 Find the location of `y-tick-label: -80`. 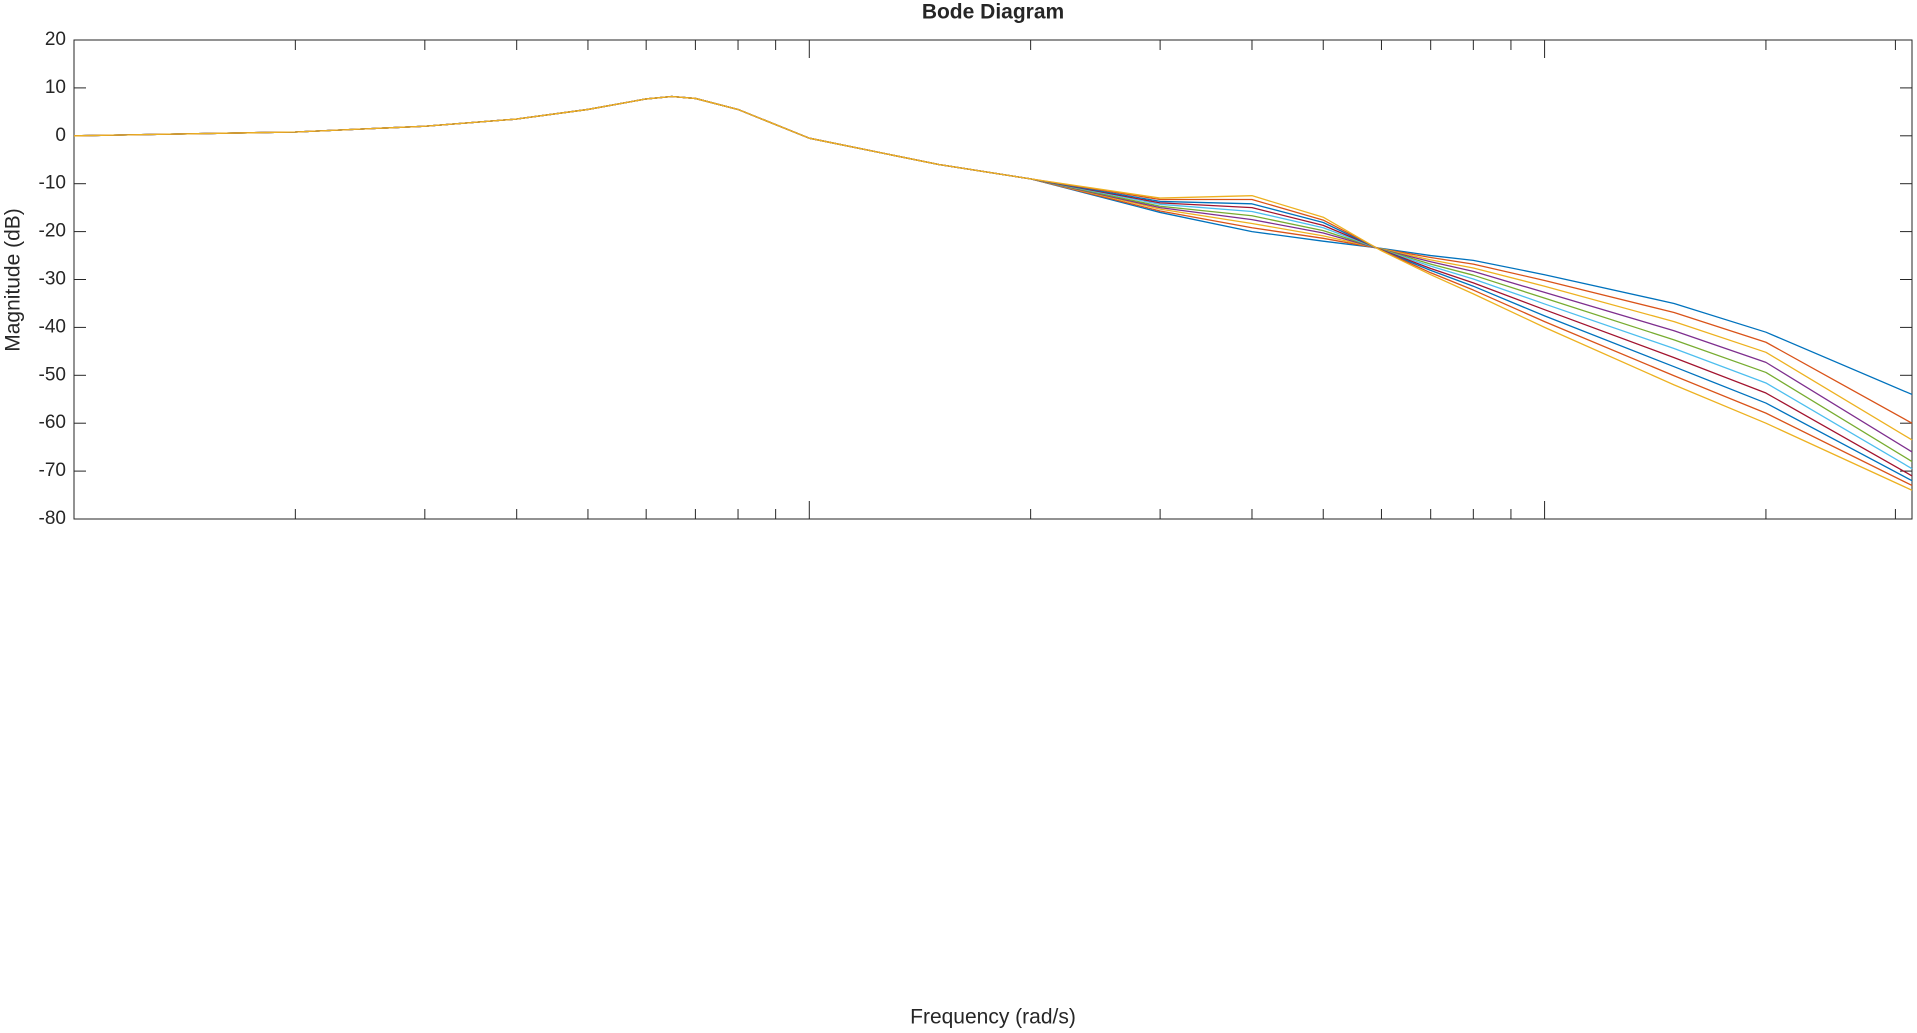

y-tick-label: -80 is located at coordinates (52, 518).